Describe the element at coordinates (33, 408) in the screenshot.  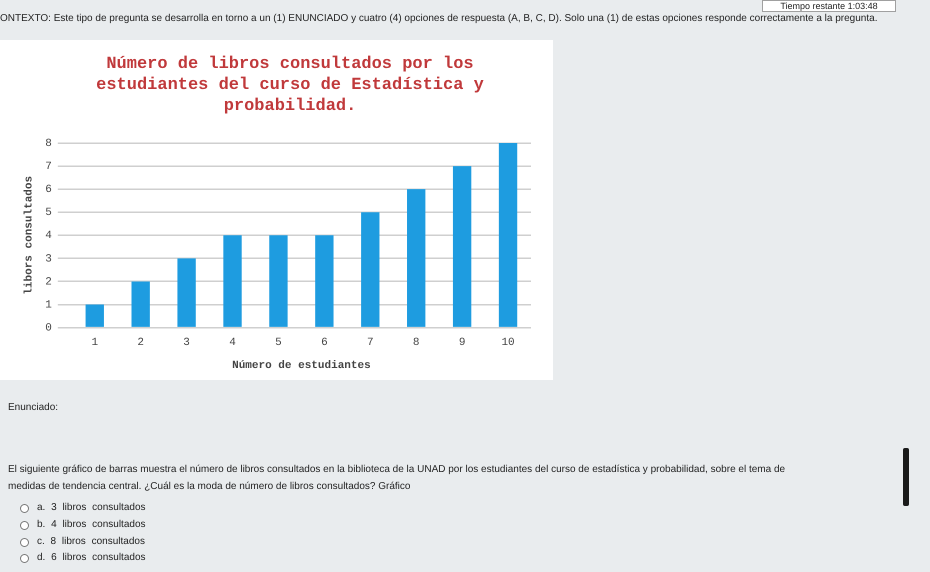
I see `text: Enunciado:` at that location.